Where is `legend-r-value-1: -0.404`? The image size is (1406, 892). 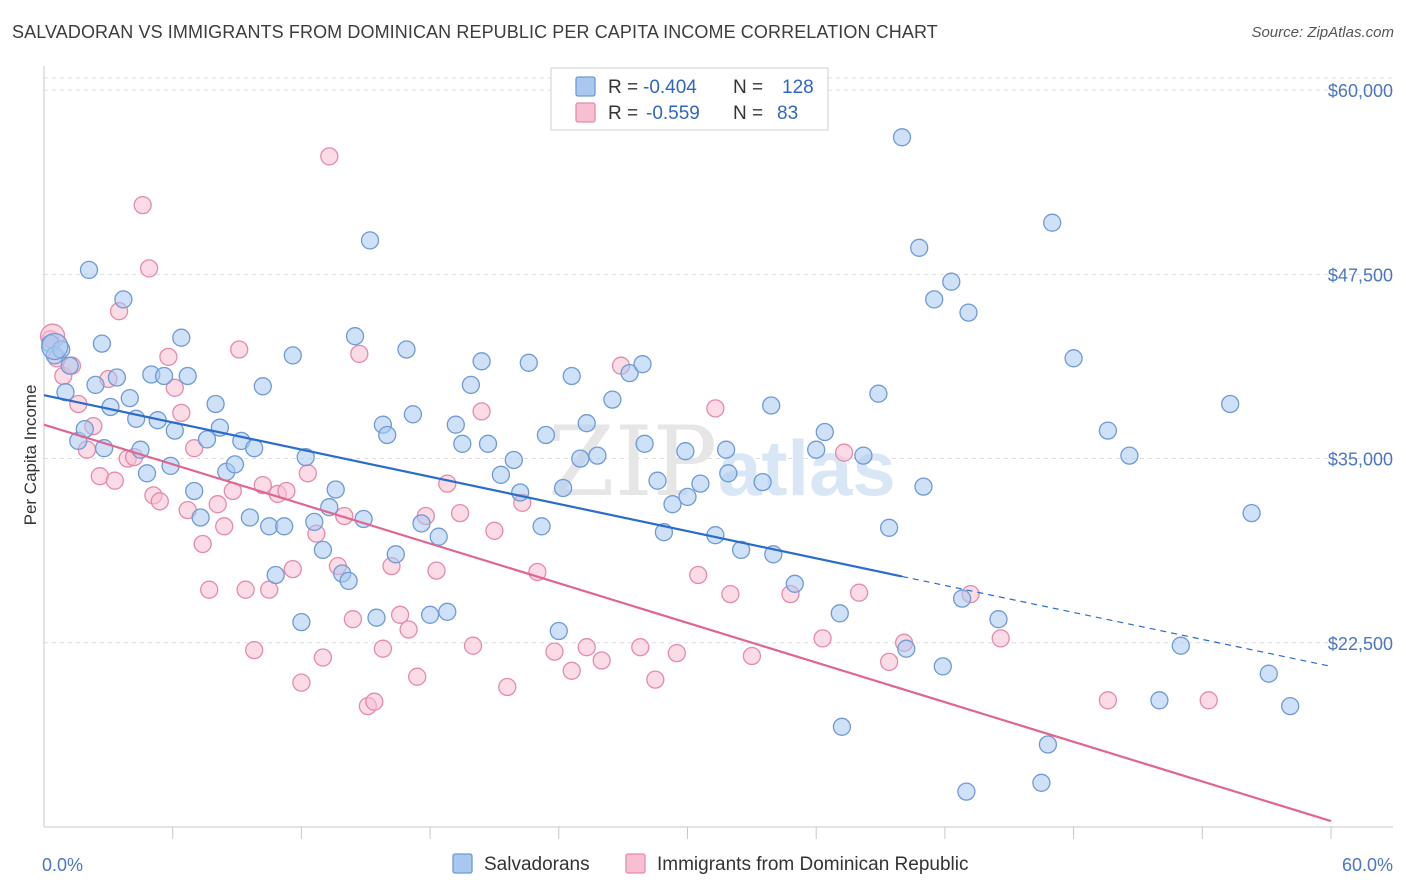 legend-r-value-1: -0.404 is located at coordinates (670, 87).